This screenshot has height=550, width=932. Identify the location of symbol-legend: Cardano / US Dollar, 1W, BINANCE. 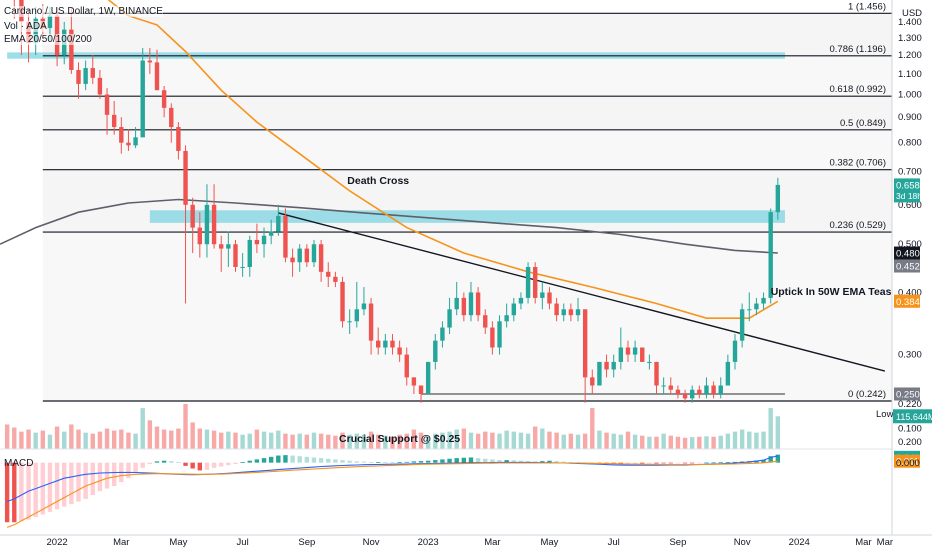
(83, 11).